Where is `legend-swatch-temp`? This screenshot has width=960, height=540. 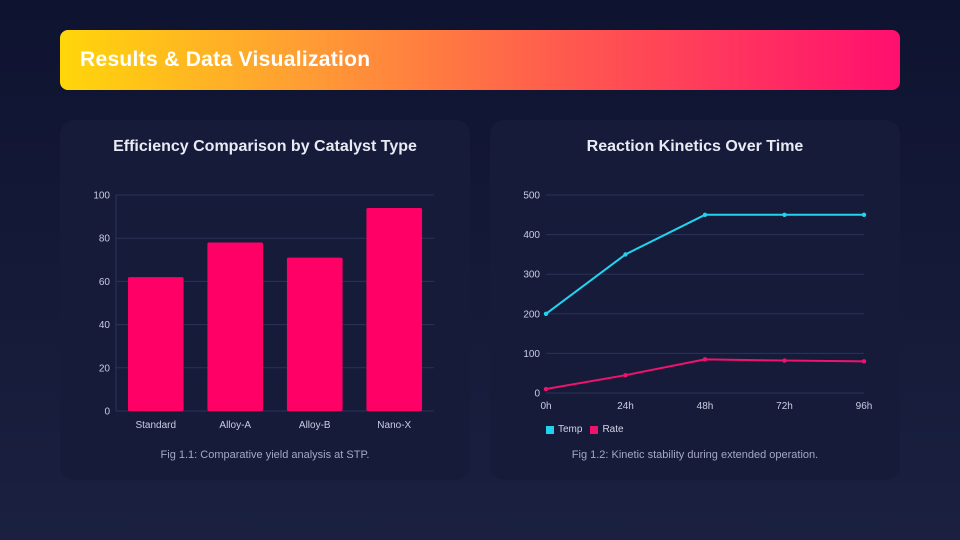 legend-swatch-temp is located at coordinates (550, 429).